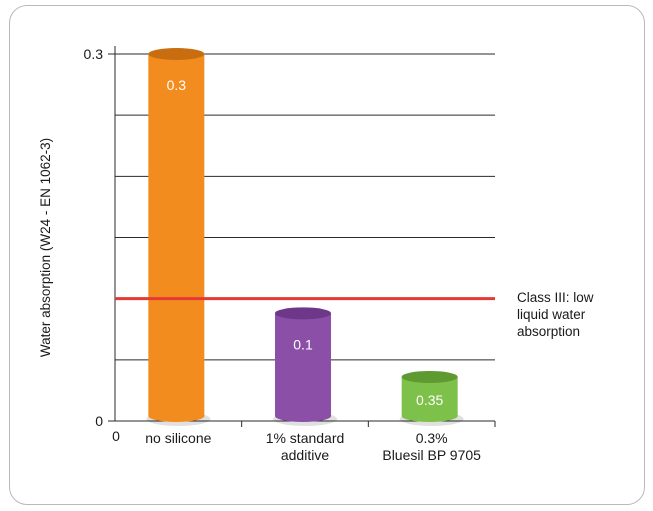 This screenshot has width=653, height=511. I want to click on threshold-annotation-line-1: Class III: low, so click(555, 297).